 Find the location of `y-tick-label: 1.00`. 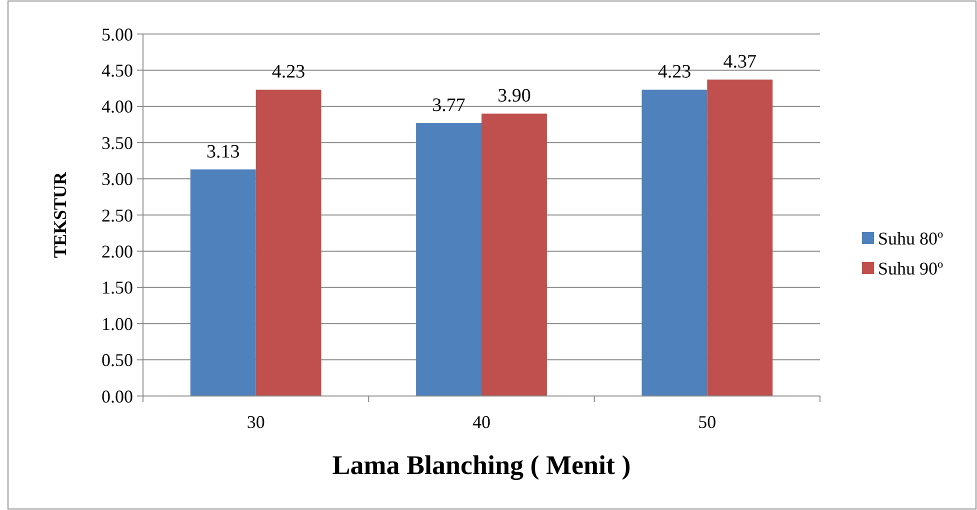

y-tick-label: 1.00 is located at coordinates (117, 324).